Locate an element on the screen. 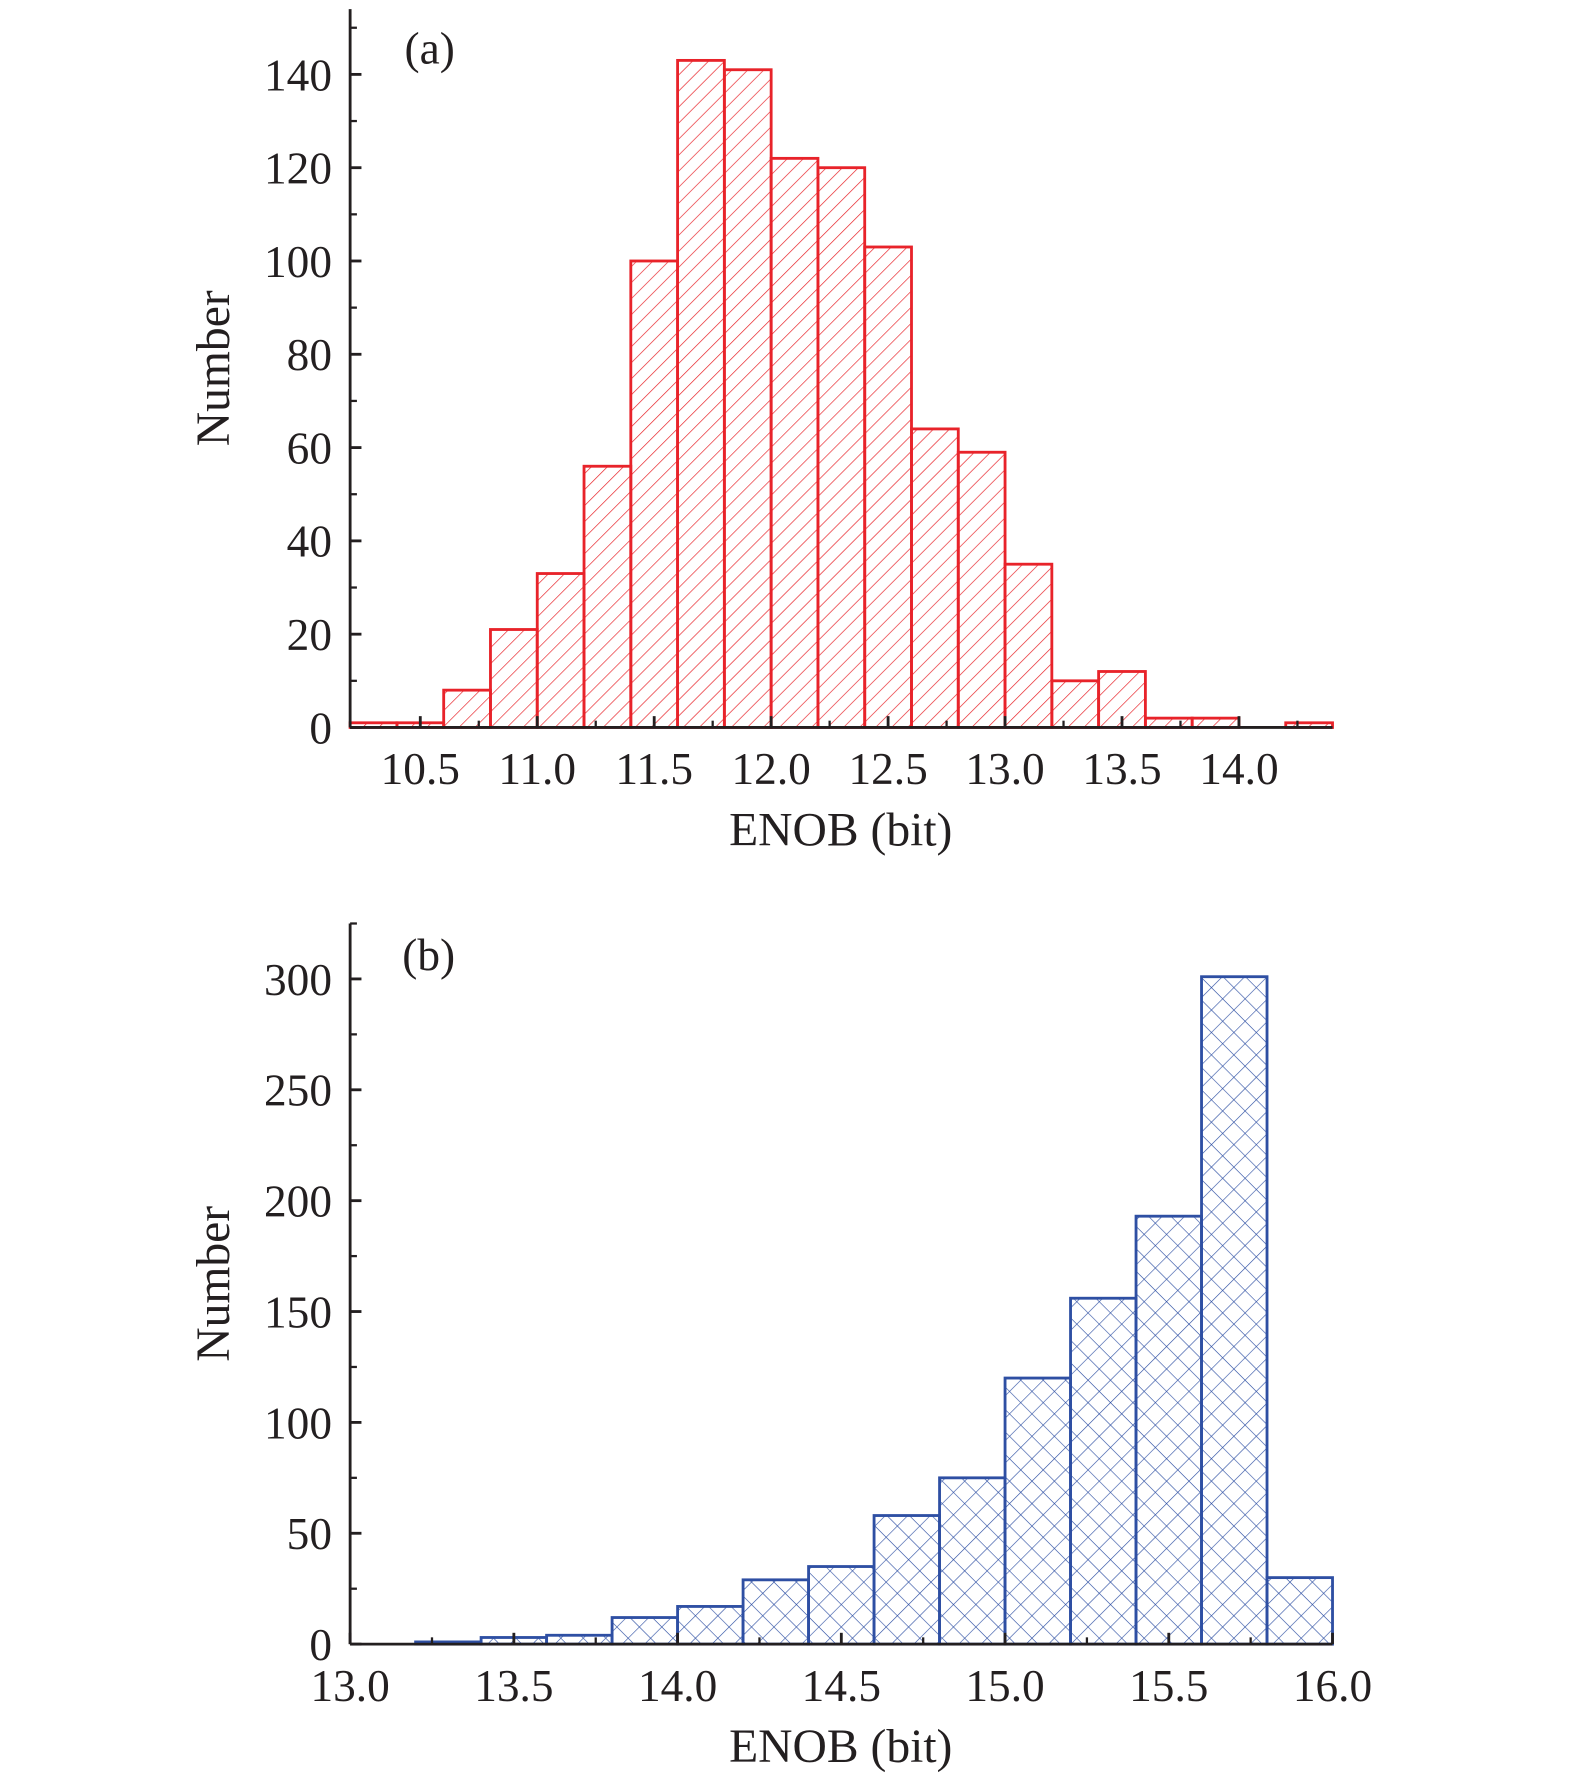 This screenshot has height=1779, width=1575. y-tick-label: 20 is located at coordinates (309, 635).